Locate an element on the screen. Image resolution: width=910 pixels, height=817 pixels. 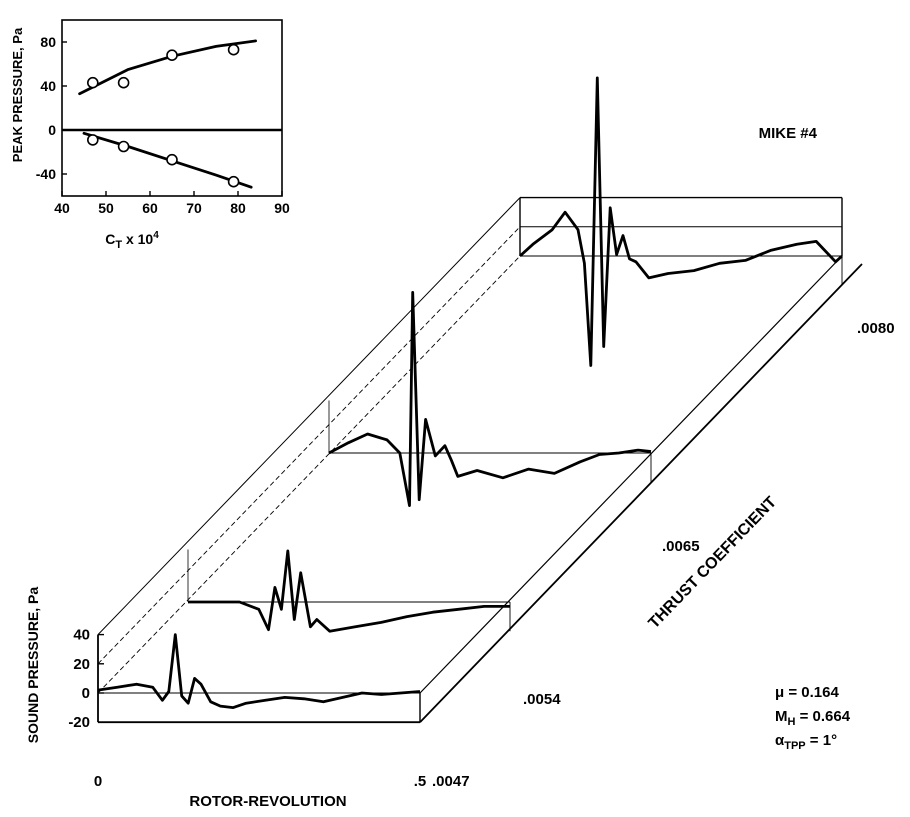
pressure-trace-.0047 is located at coordinates (259, 671).